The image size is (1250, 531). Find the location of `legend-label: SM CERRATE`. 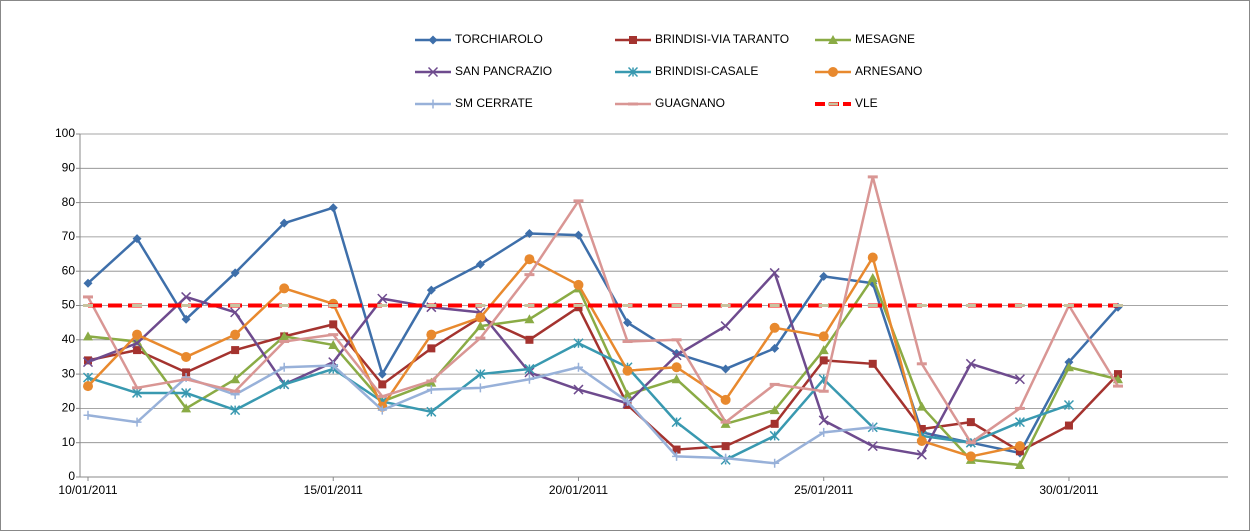

legend-label: SM CERRATE is located at coordinates (494, 103).